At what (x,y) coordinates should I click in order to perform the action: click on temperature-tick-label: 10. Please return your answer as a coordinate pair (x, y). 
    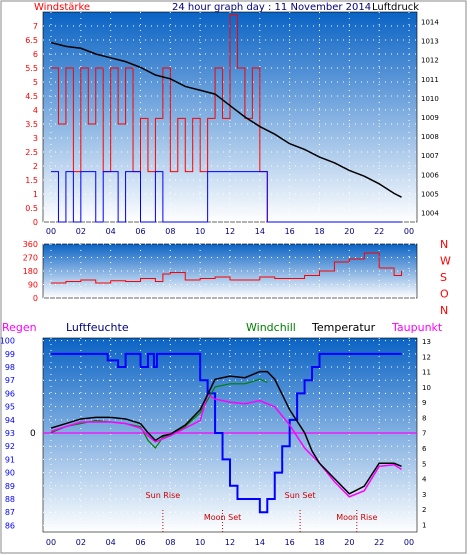
    Looking at the image, I should click on (426, 388).